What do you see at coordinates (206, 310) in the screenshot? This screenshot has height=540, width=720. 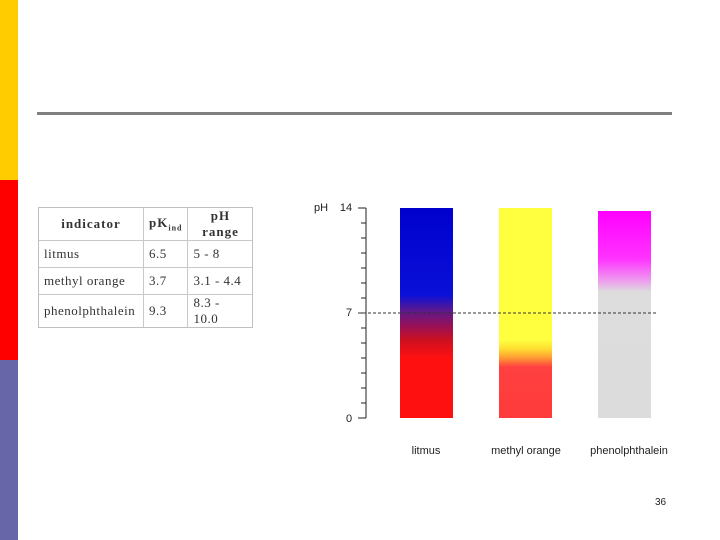 I see `cell-range: 8.3 - 10.0` at bounding box center [206, 310].